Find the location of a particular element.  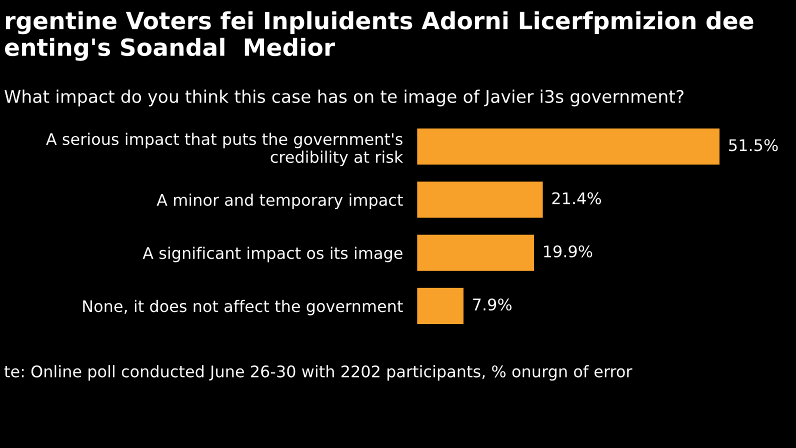

data-label: 21.4% is located at coordinates (576, 198).